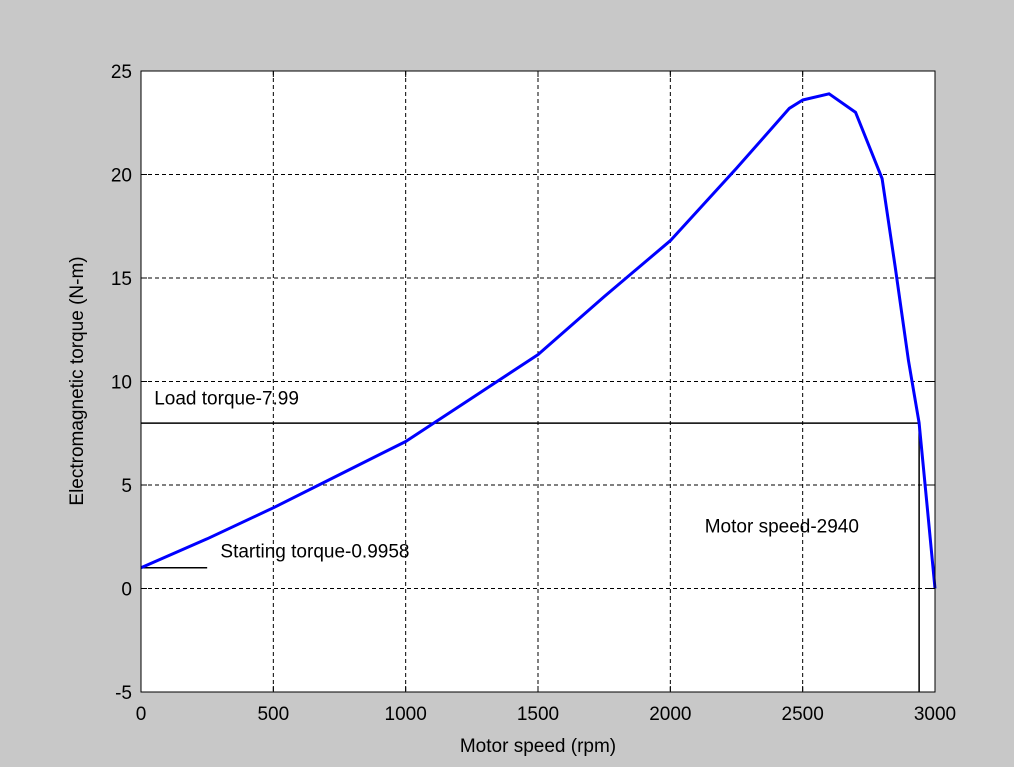 The image size is (1014, 767). What do you see at coordinates (670, 714) in the screenshot?
I see `x-tick-label: 2000` at bounding box center [670, 714].